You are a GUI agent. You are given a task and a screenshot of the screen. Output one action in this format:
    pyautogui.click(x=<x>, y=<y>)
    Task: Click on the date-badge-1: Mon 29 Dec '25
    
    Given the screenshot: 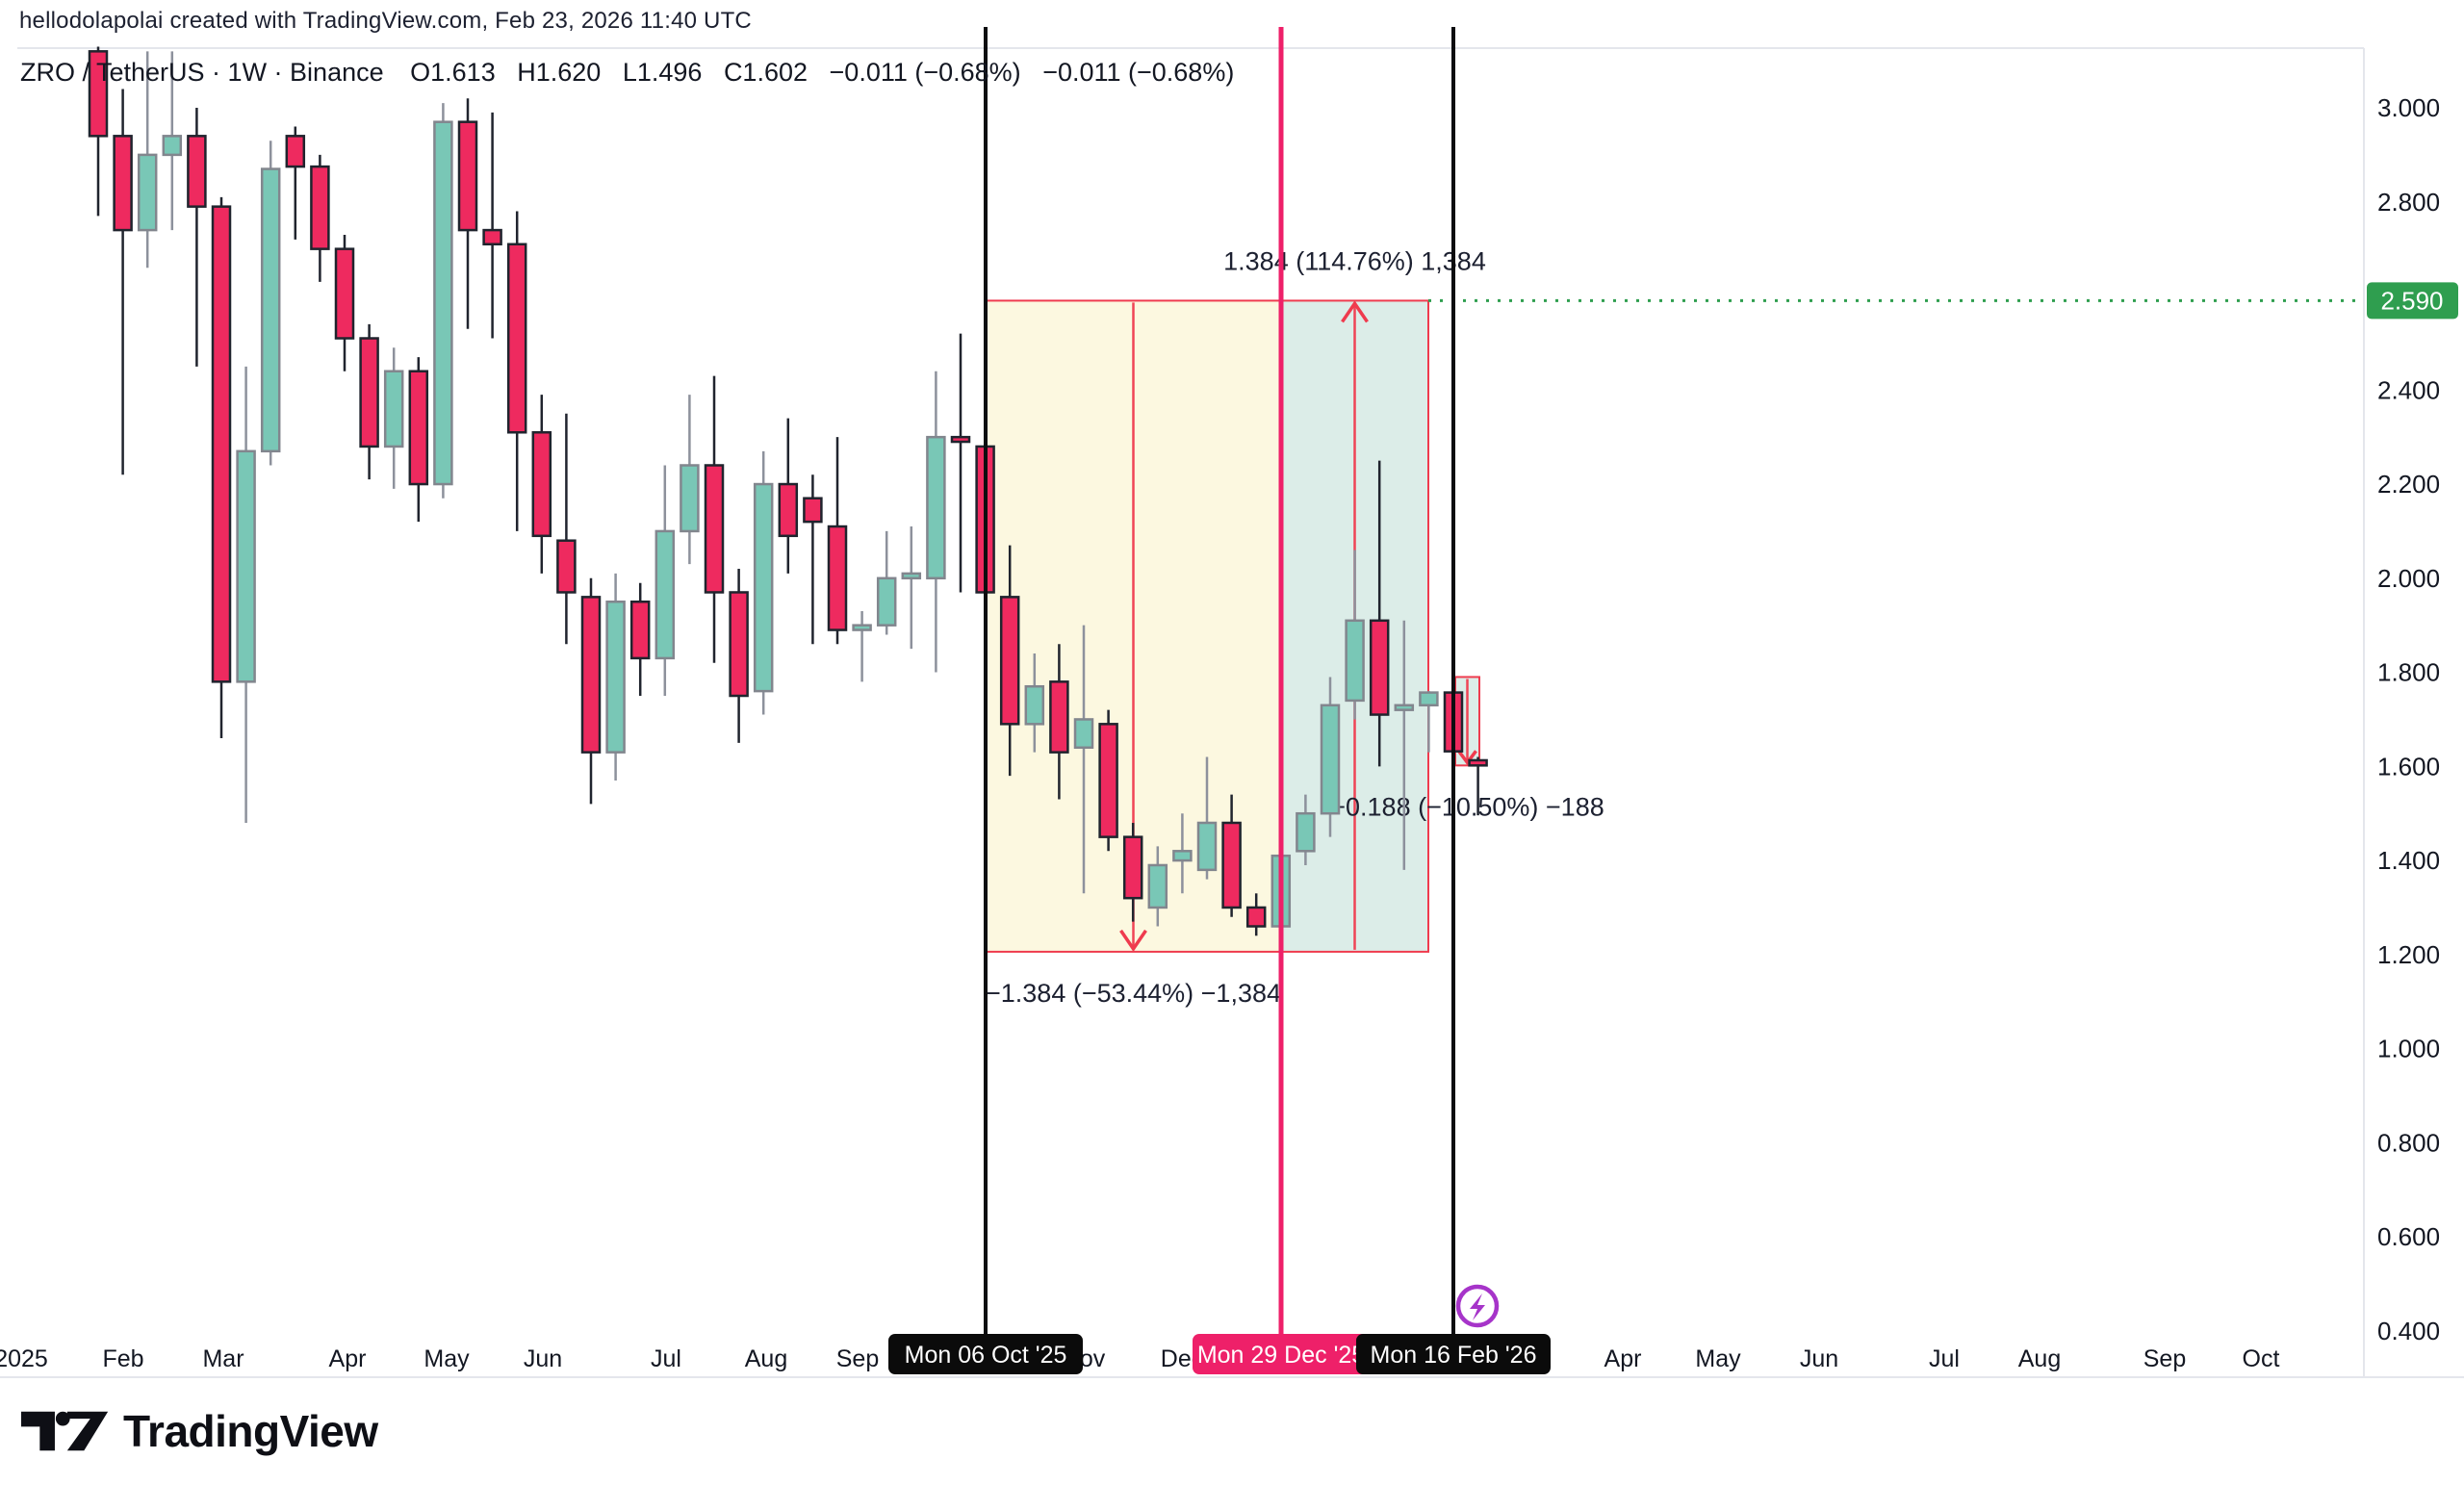 What is the action you would take?
    pyautogui.click(x=1281, y=1354)
    